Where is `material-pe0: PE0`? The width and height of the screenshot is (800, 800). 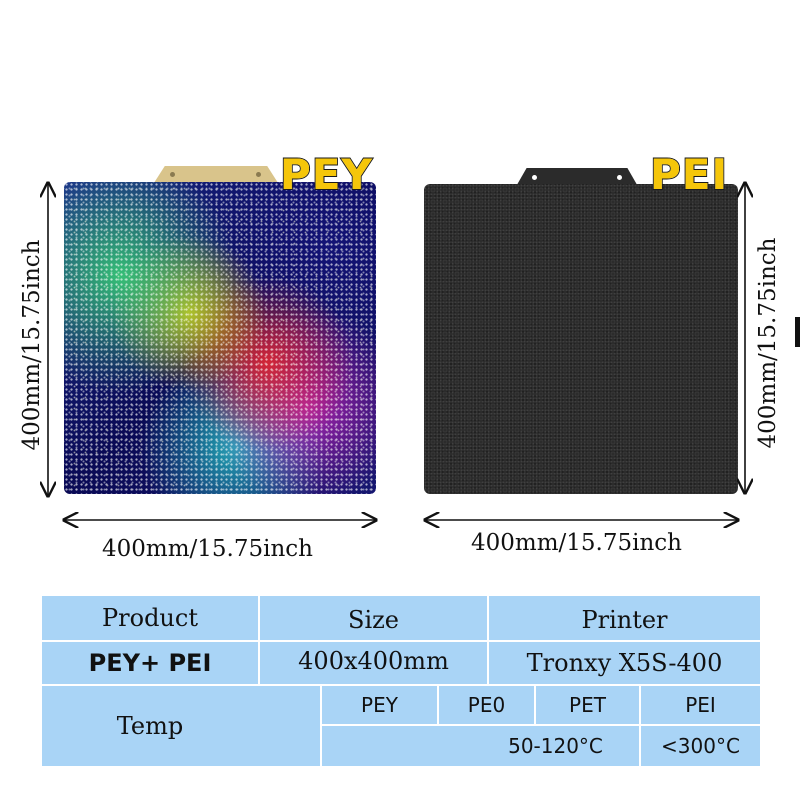
material-pe0: PE0 is located at coordinates (486, 705).